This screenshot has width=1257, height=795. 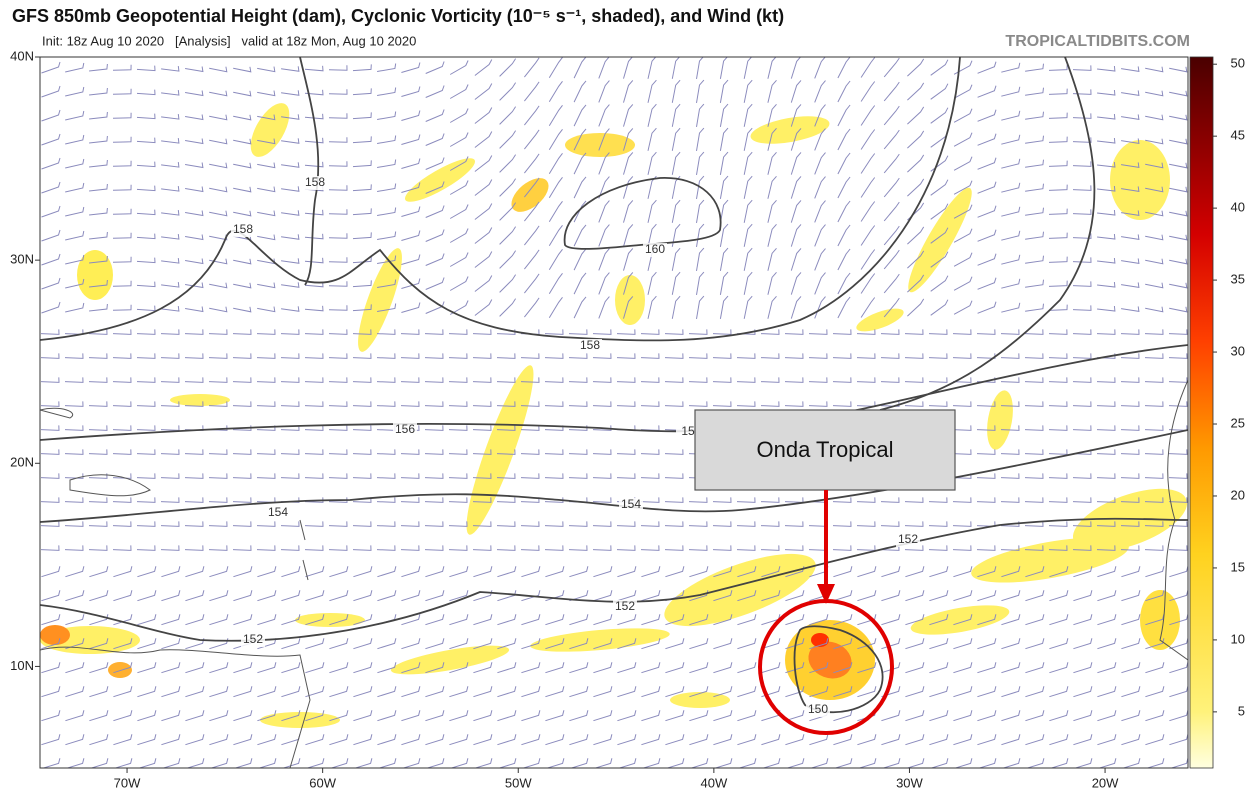 I want to click on colorbar-tick-label: 25, so click(x=1238, y=422).